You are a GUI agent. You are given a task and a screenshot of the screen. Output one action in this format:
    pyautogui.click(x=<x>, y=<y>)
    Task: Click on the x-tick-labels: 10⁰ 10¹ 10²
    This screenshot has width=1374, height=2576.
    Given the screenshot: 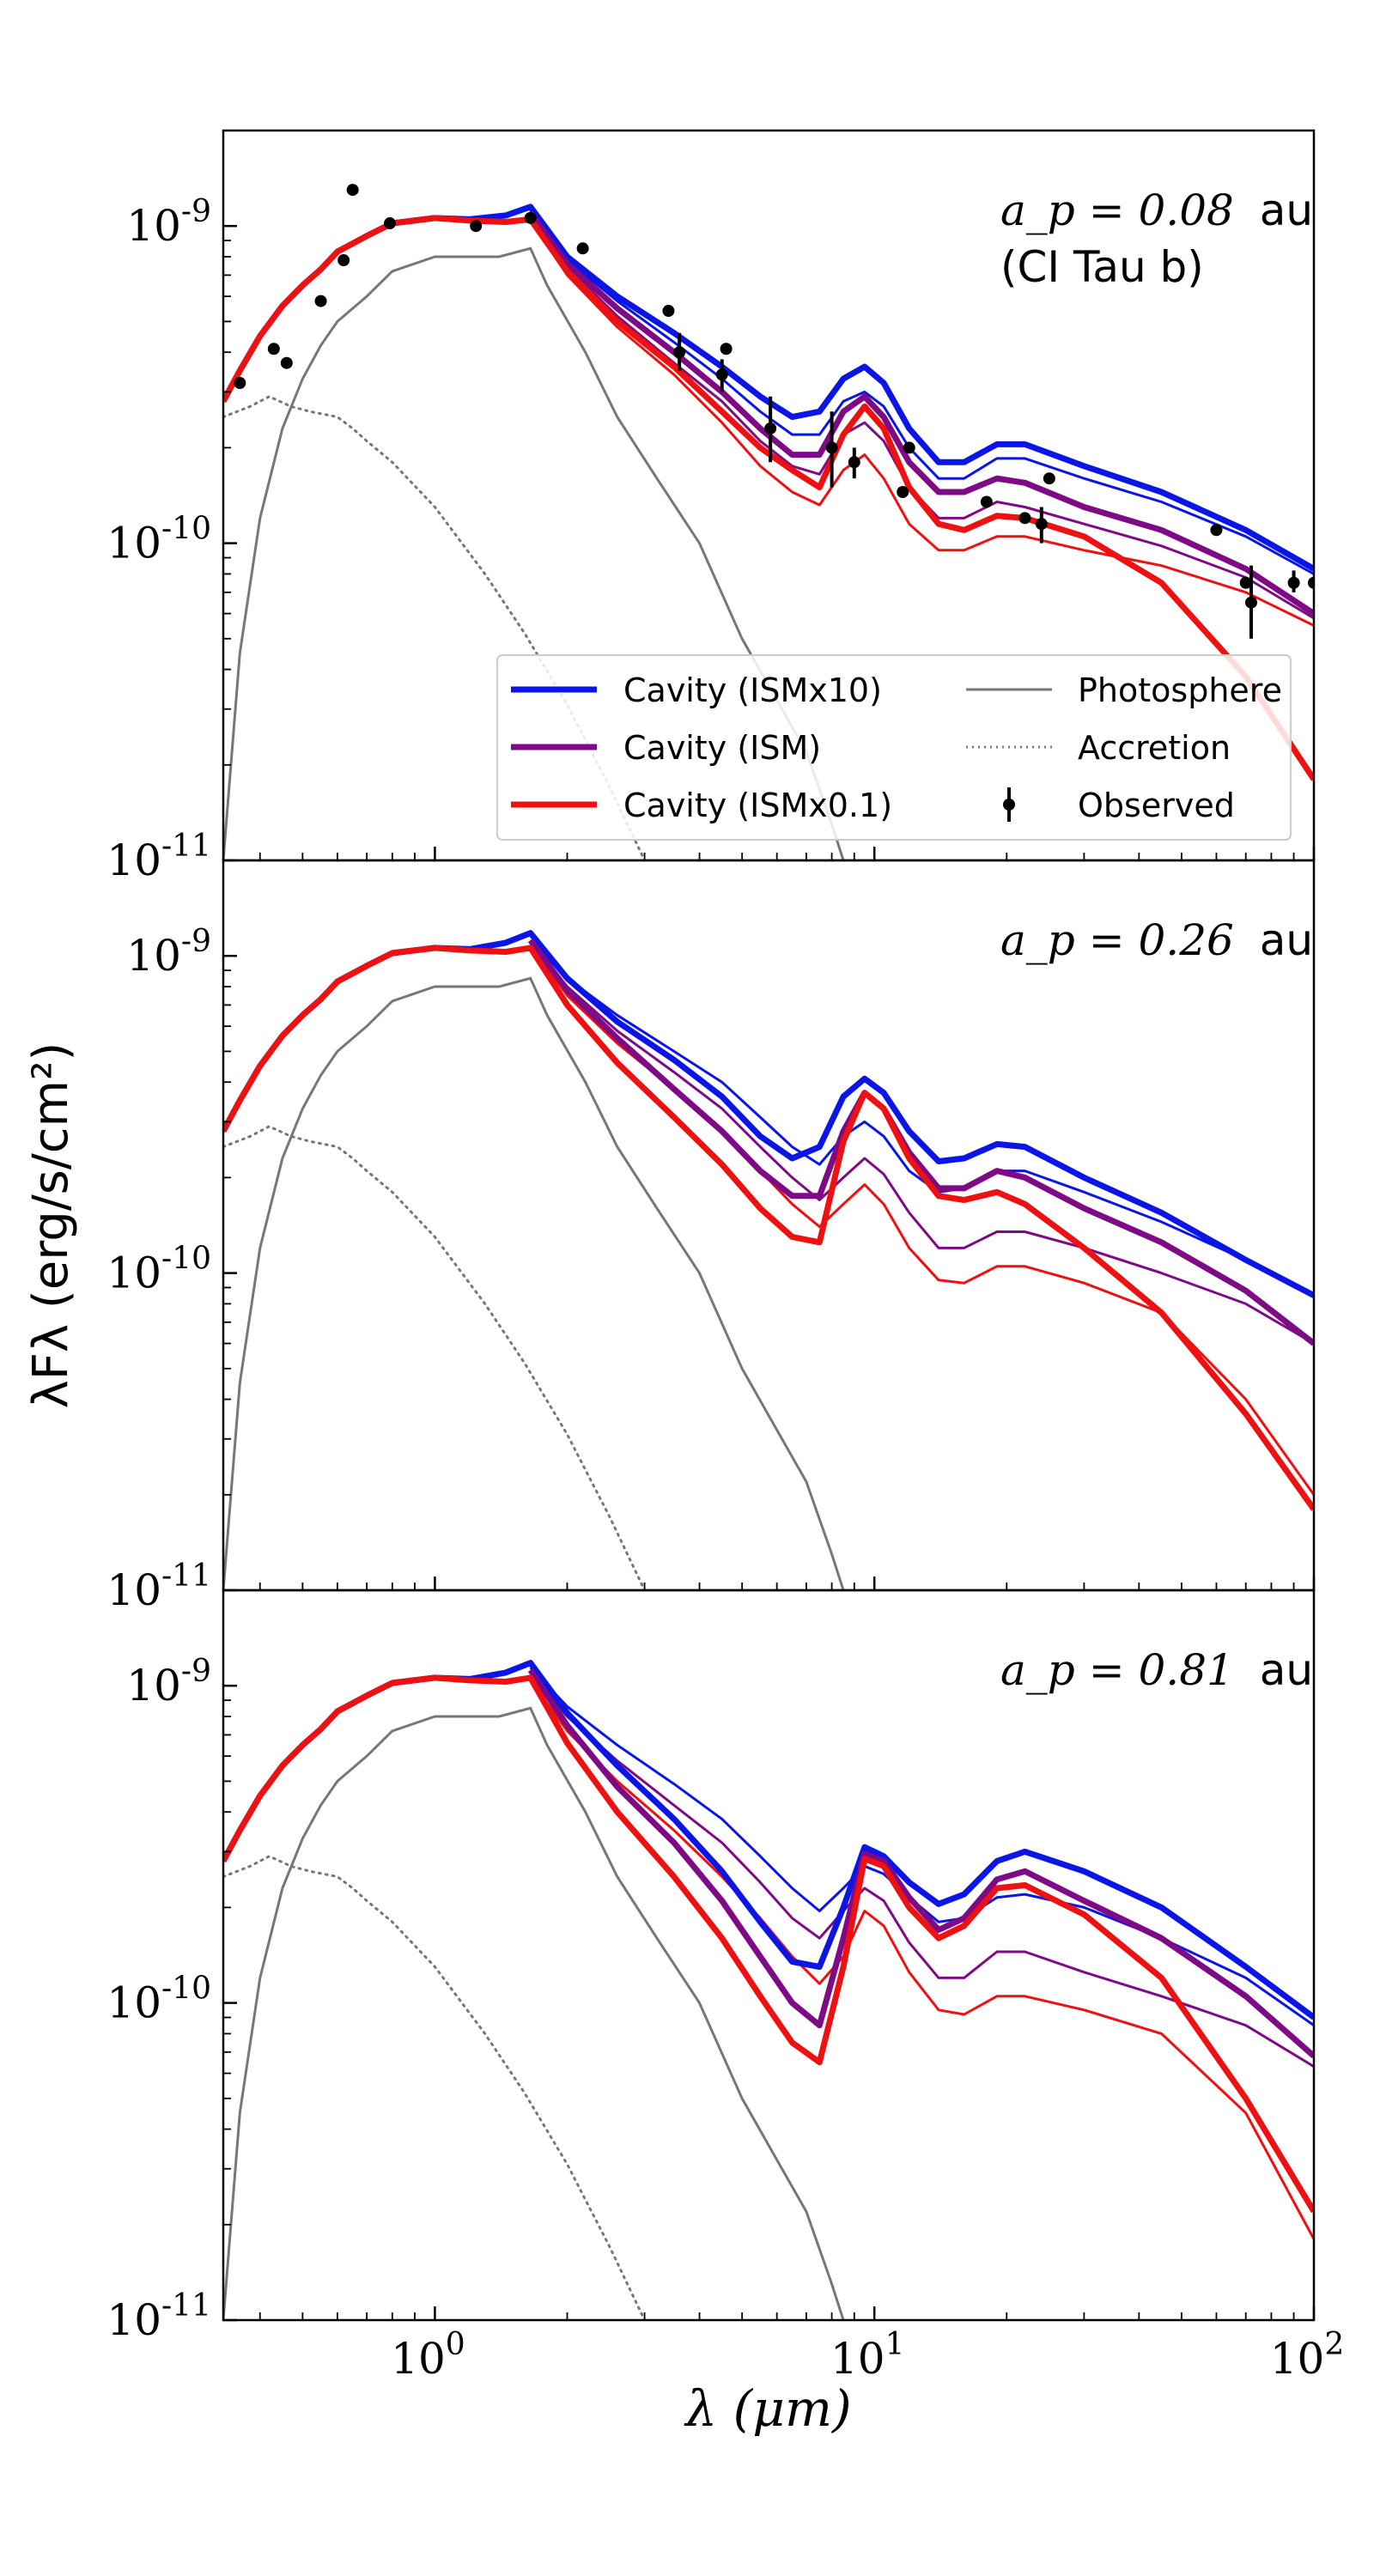 What is the action you would take?
    pyautogui.click(x=867, y=2355)
    